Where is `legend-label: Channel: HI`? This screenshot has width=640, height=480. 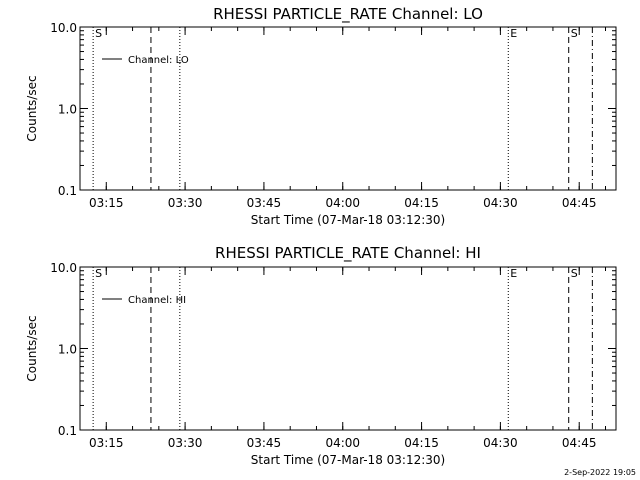
legend-label: Channel: HI is located at coordinates (157, 300).